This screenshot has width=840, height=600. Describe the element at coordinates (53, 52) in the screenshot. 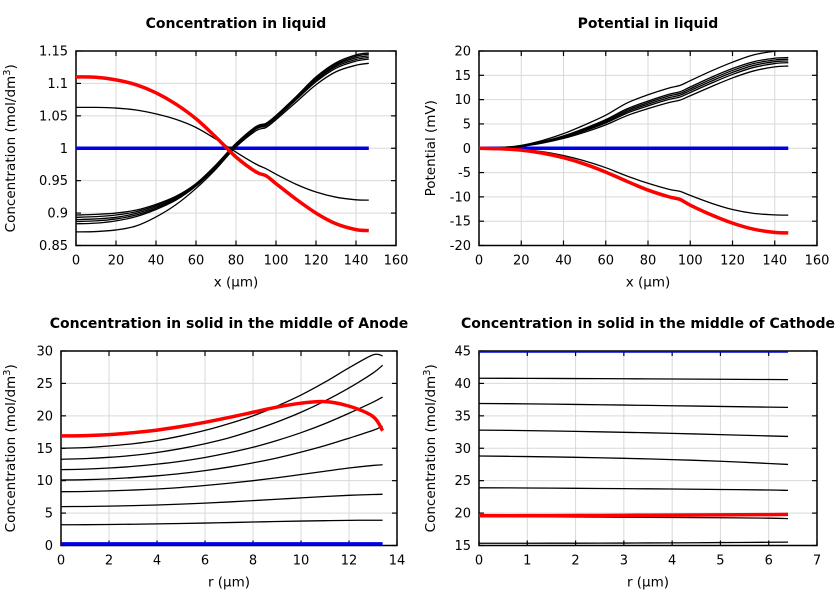

I see `y-tick-label: 1.15` at that location.